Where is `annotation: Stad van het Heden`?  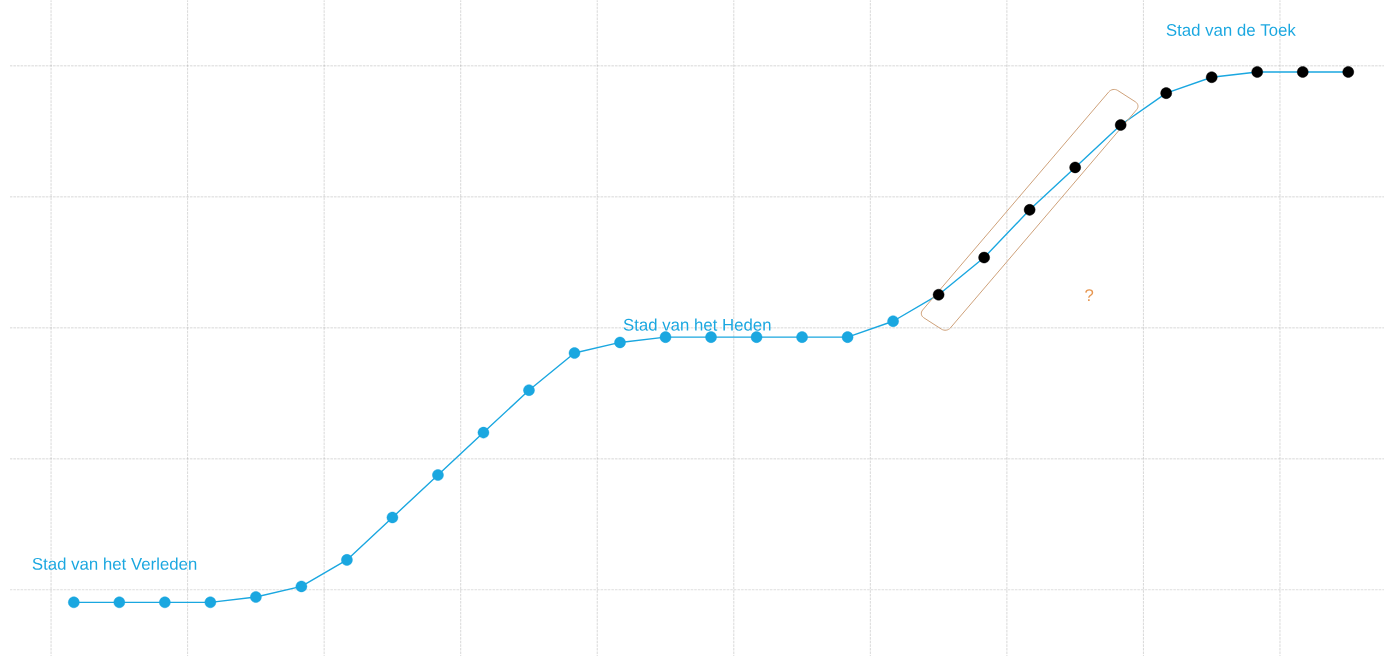
annotation: Stad van het Heden is located at coordinates (697, 324).